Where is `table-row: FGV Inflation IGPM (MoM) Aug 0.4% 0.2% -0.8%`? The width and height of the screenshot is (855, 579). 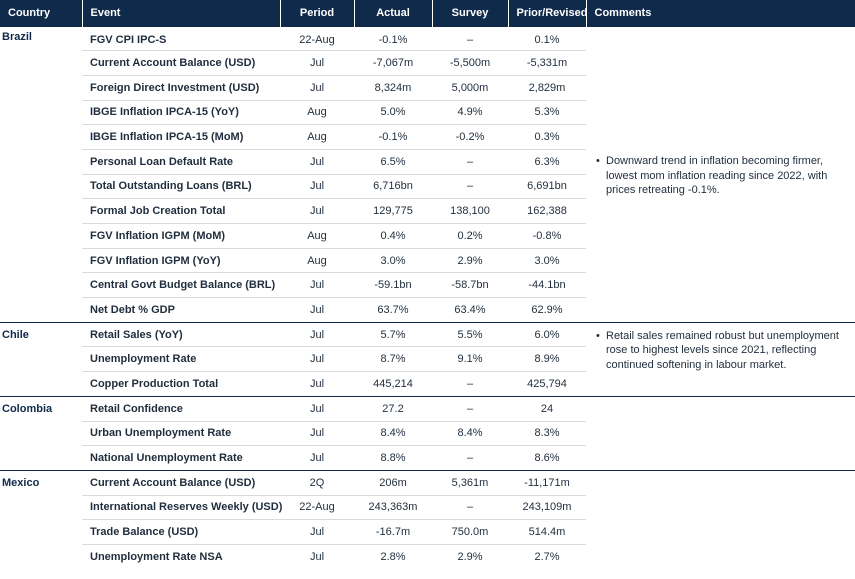
table-row: FGV Inflation IGPM (MoM) Aug 0.4% 0.2% -0.8% is located at coordinates (427, 236).